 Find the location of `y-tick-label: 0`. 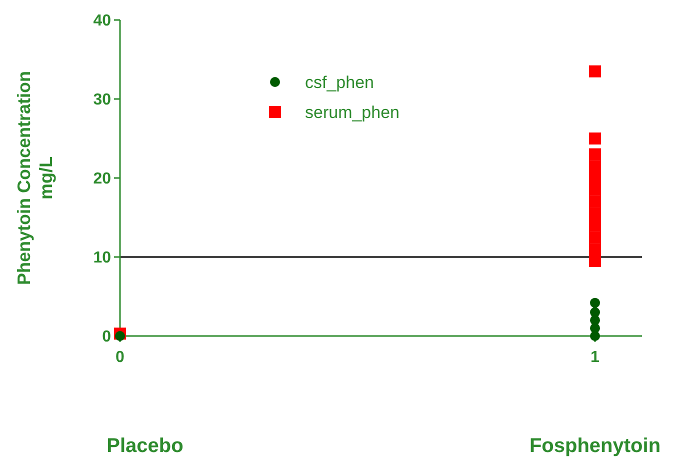

y-tick-label: 0 is located at coordinates (107, 337).